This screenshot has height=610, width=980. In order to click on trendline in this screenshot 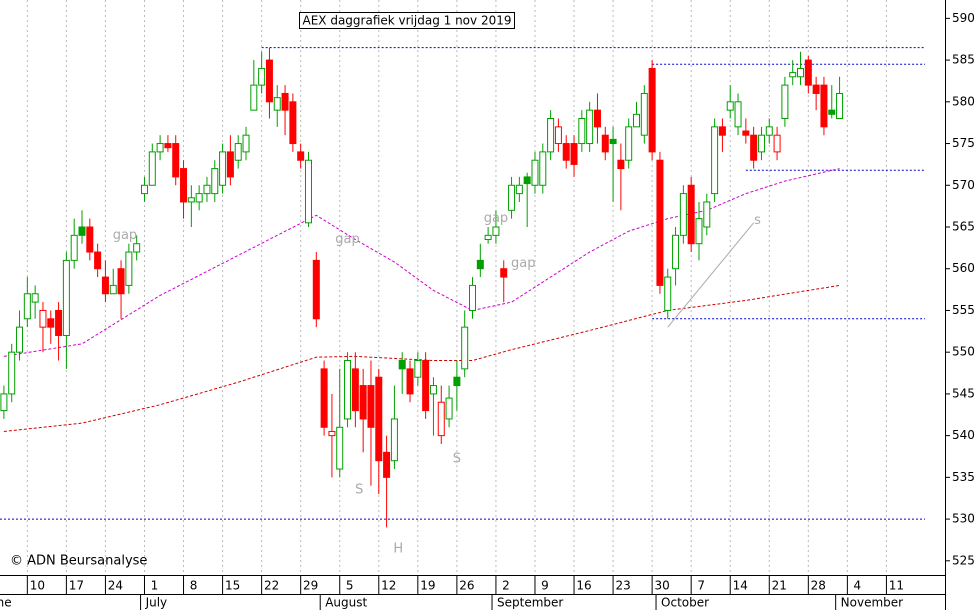, I will do `click(711, 275)`.